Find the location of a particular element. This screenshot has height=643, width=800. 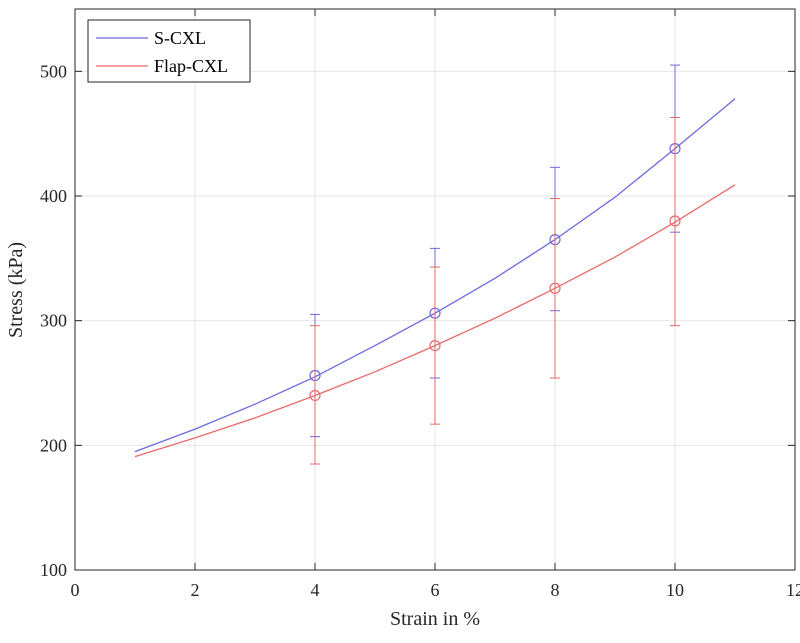

y-tick-label: 500 is located at coordinates (53, 71).